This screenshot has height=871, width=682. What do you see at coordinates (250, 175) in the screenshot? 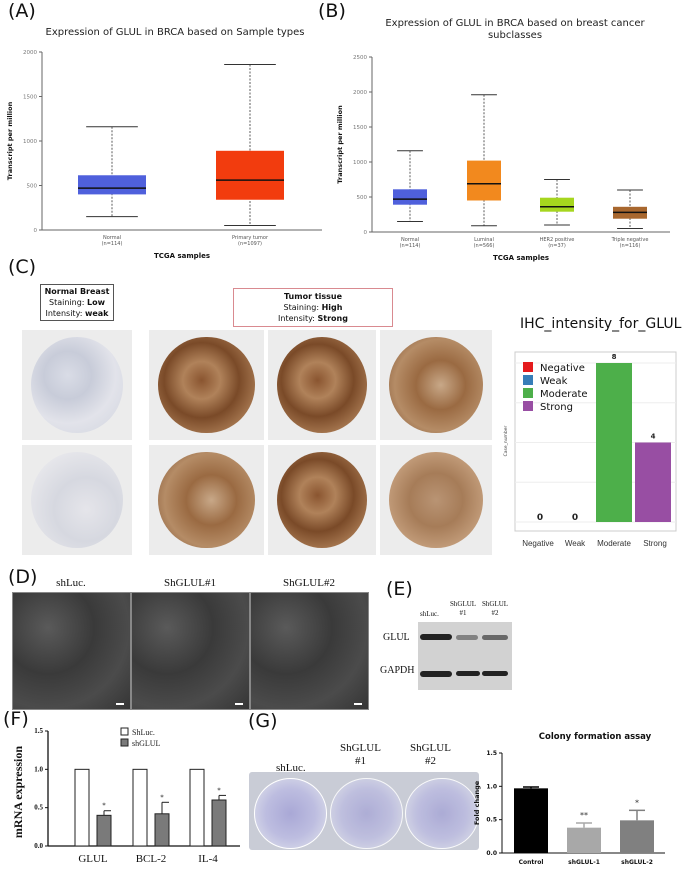
I see `box-primary-tumor` at bounding box center [250, 175].